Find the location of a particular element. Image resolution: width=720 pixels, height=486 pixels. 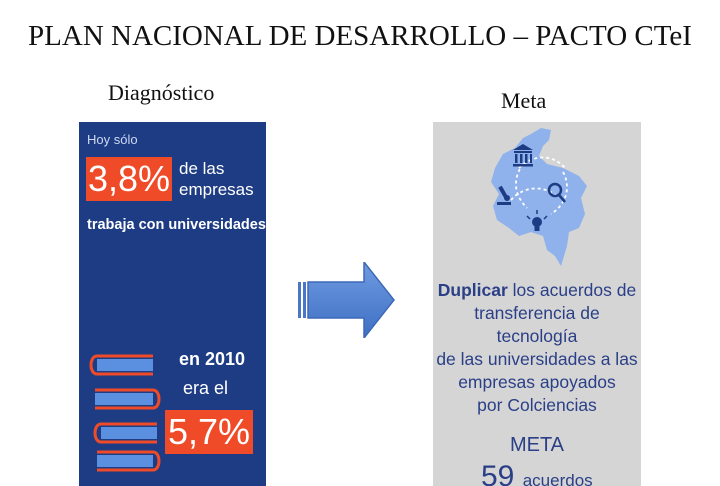

meta-label: META is located at coordinates (537, 445).